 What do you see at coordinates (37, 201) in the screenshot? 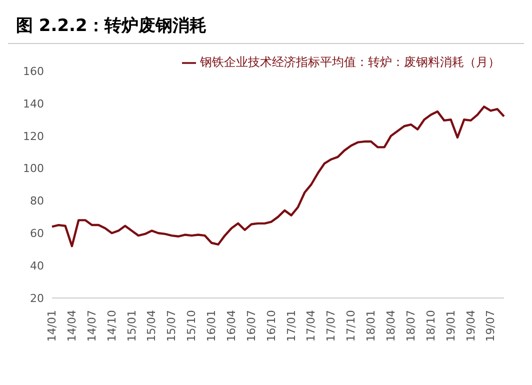
I see `y-tick-label: 80` at bounding box center [37, 201].